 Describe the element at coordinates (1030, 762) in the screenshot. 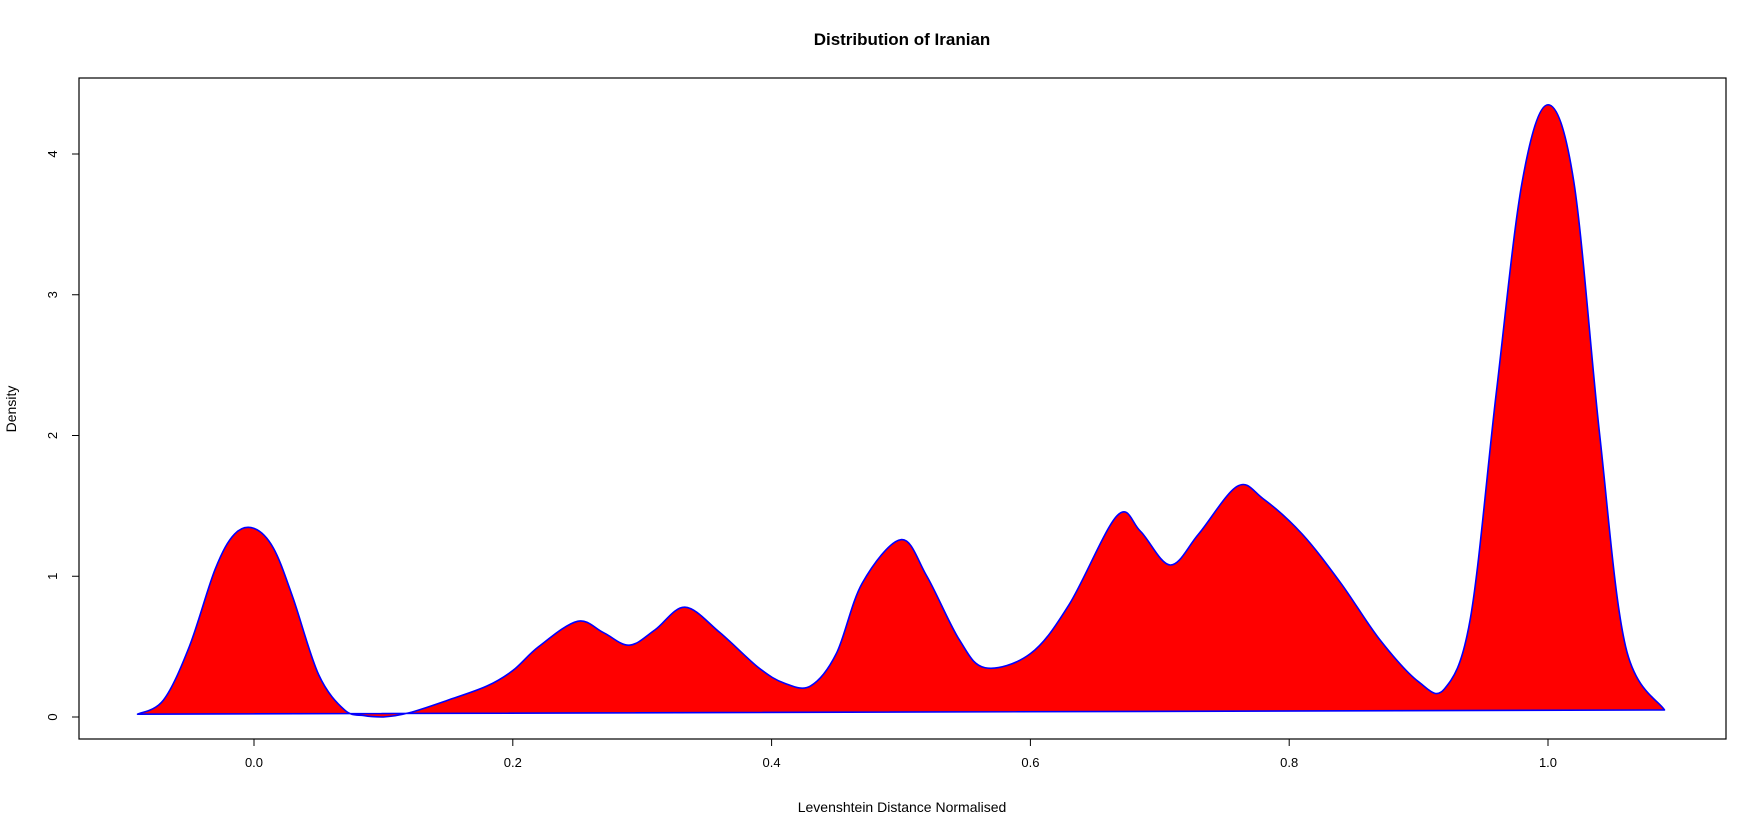

I see `x-tick-label: 0.6` at that location.